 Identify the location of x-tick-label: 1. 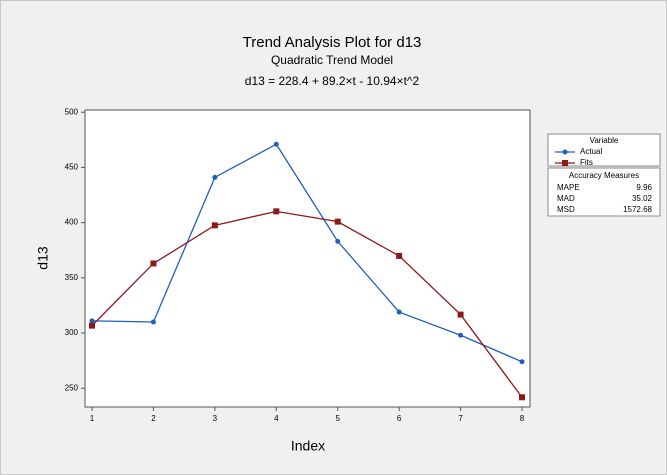
(92, 418).